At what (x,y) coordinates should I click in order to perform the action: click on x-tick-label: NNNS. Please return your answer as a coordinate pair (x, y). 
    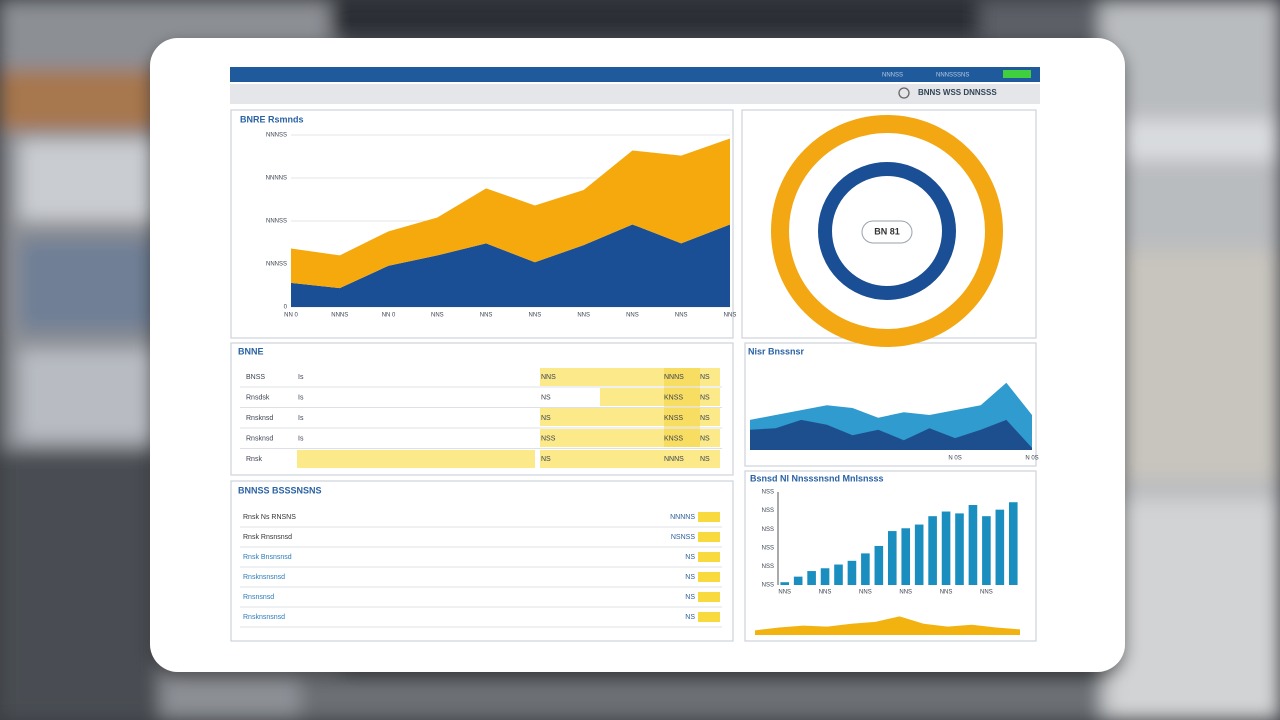
    Looking at the image, I should click on (339, 316).